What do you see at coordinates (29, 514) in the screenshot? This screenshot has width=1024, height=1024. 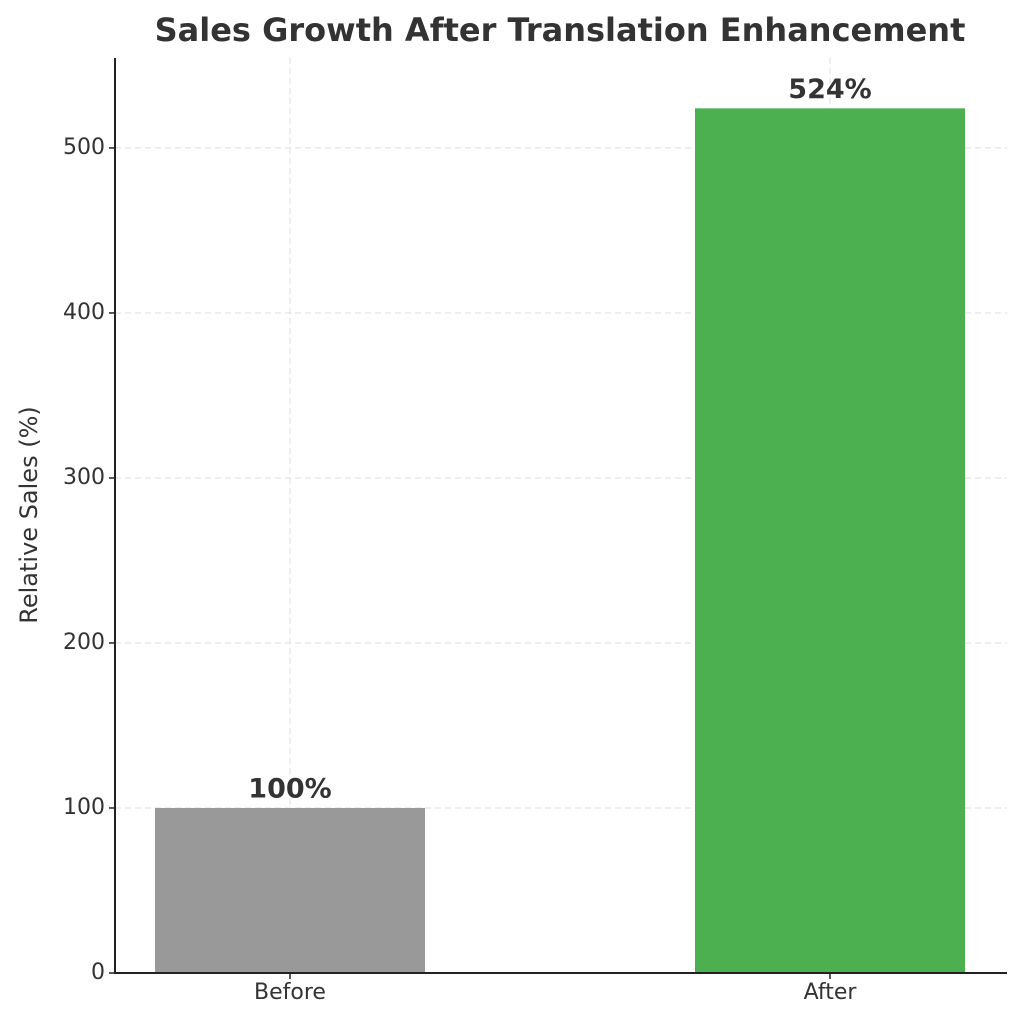 I see `y-axis-label: Relative Sales (%)` at bounding box center [29, 514].